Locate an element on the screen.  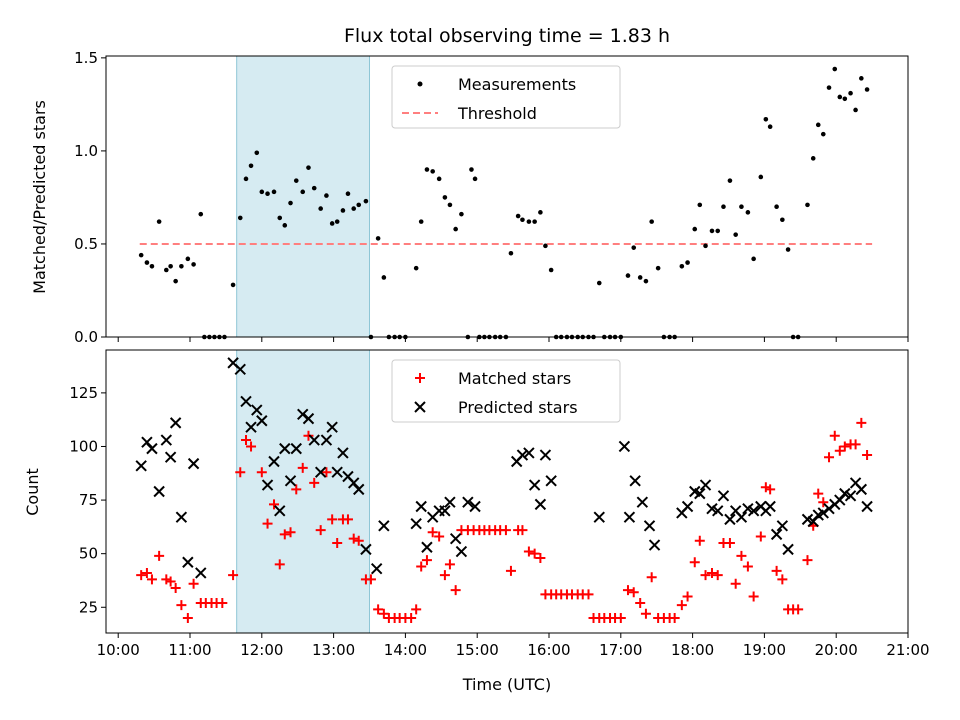
legend: Matched stars Predicted stars is located at coordinates (506, 391).